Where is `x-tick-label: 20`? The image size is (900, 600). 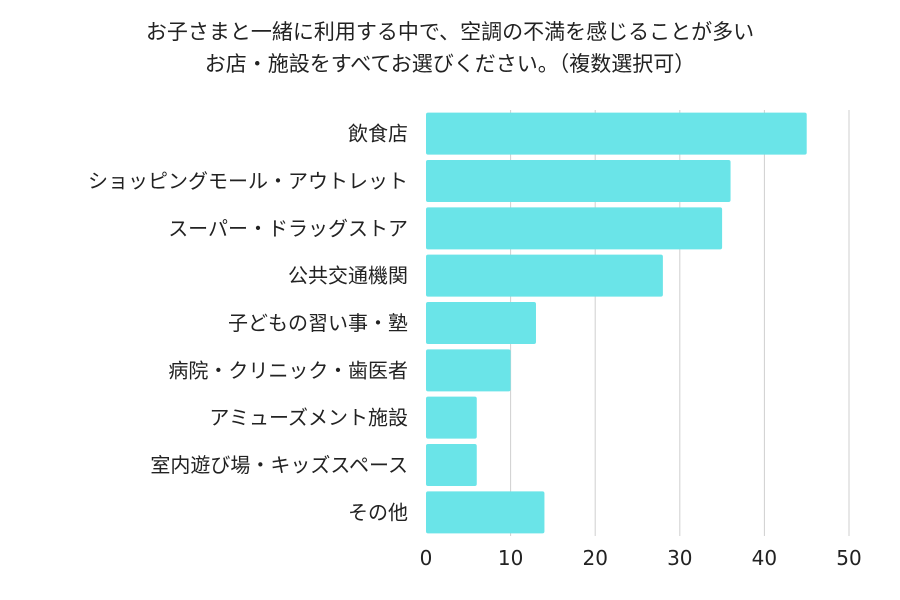 x-tick-label: 20 is located at coordinates (594, 558).